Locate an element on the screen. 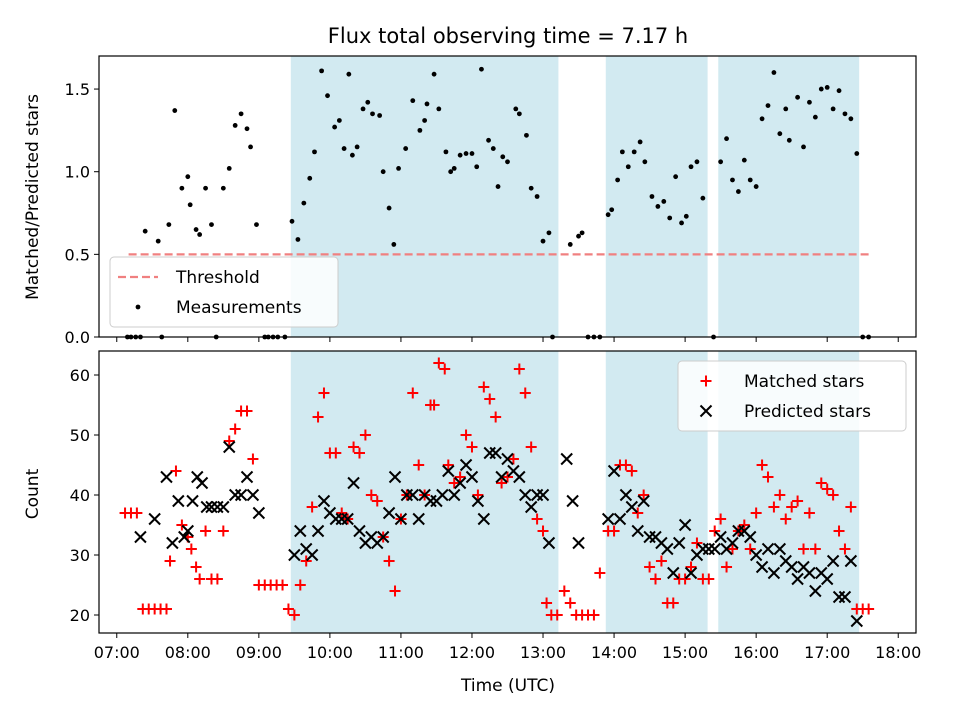 The width and height of the screenshot is (960, 720). legend-label-predicted-stars: Predicted stars is located at coordinates (807, 412).